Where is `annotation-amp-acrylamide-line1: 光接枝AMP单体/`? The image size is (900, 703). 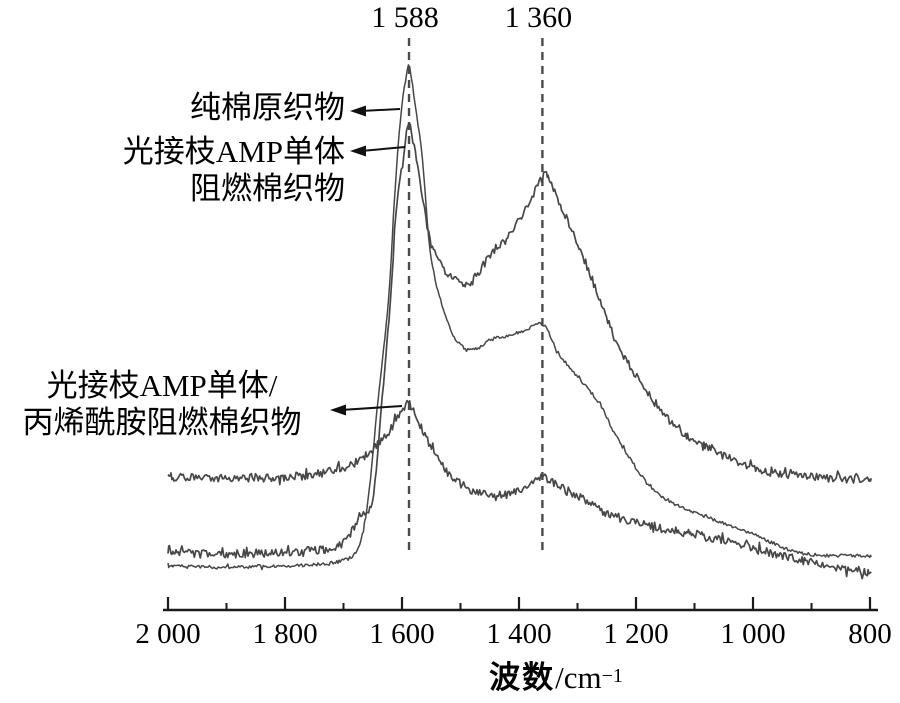
annotation-amp-acrylamide-line1: 光接枝AMP单体/ is located at coordinates (162, 385).